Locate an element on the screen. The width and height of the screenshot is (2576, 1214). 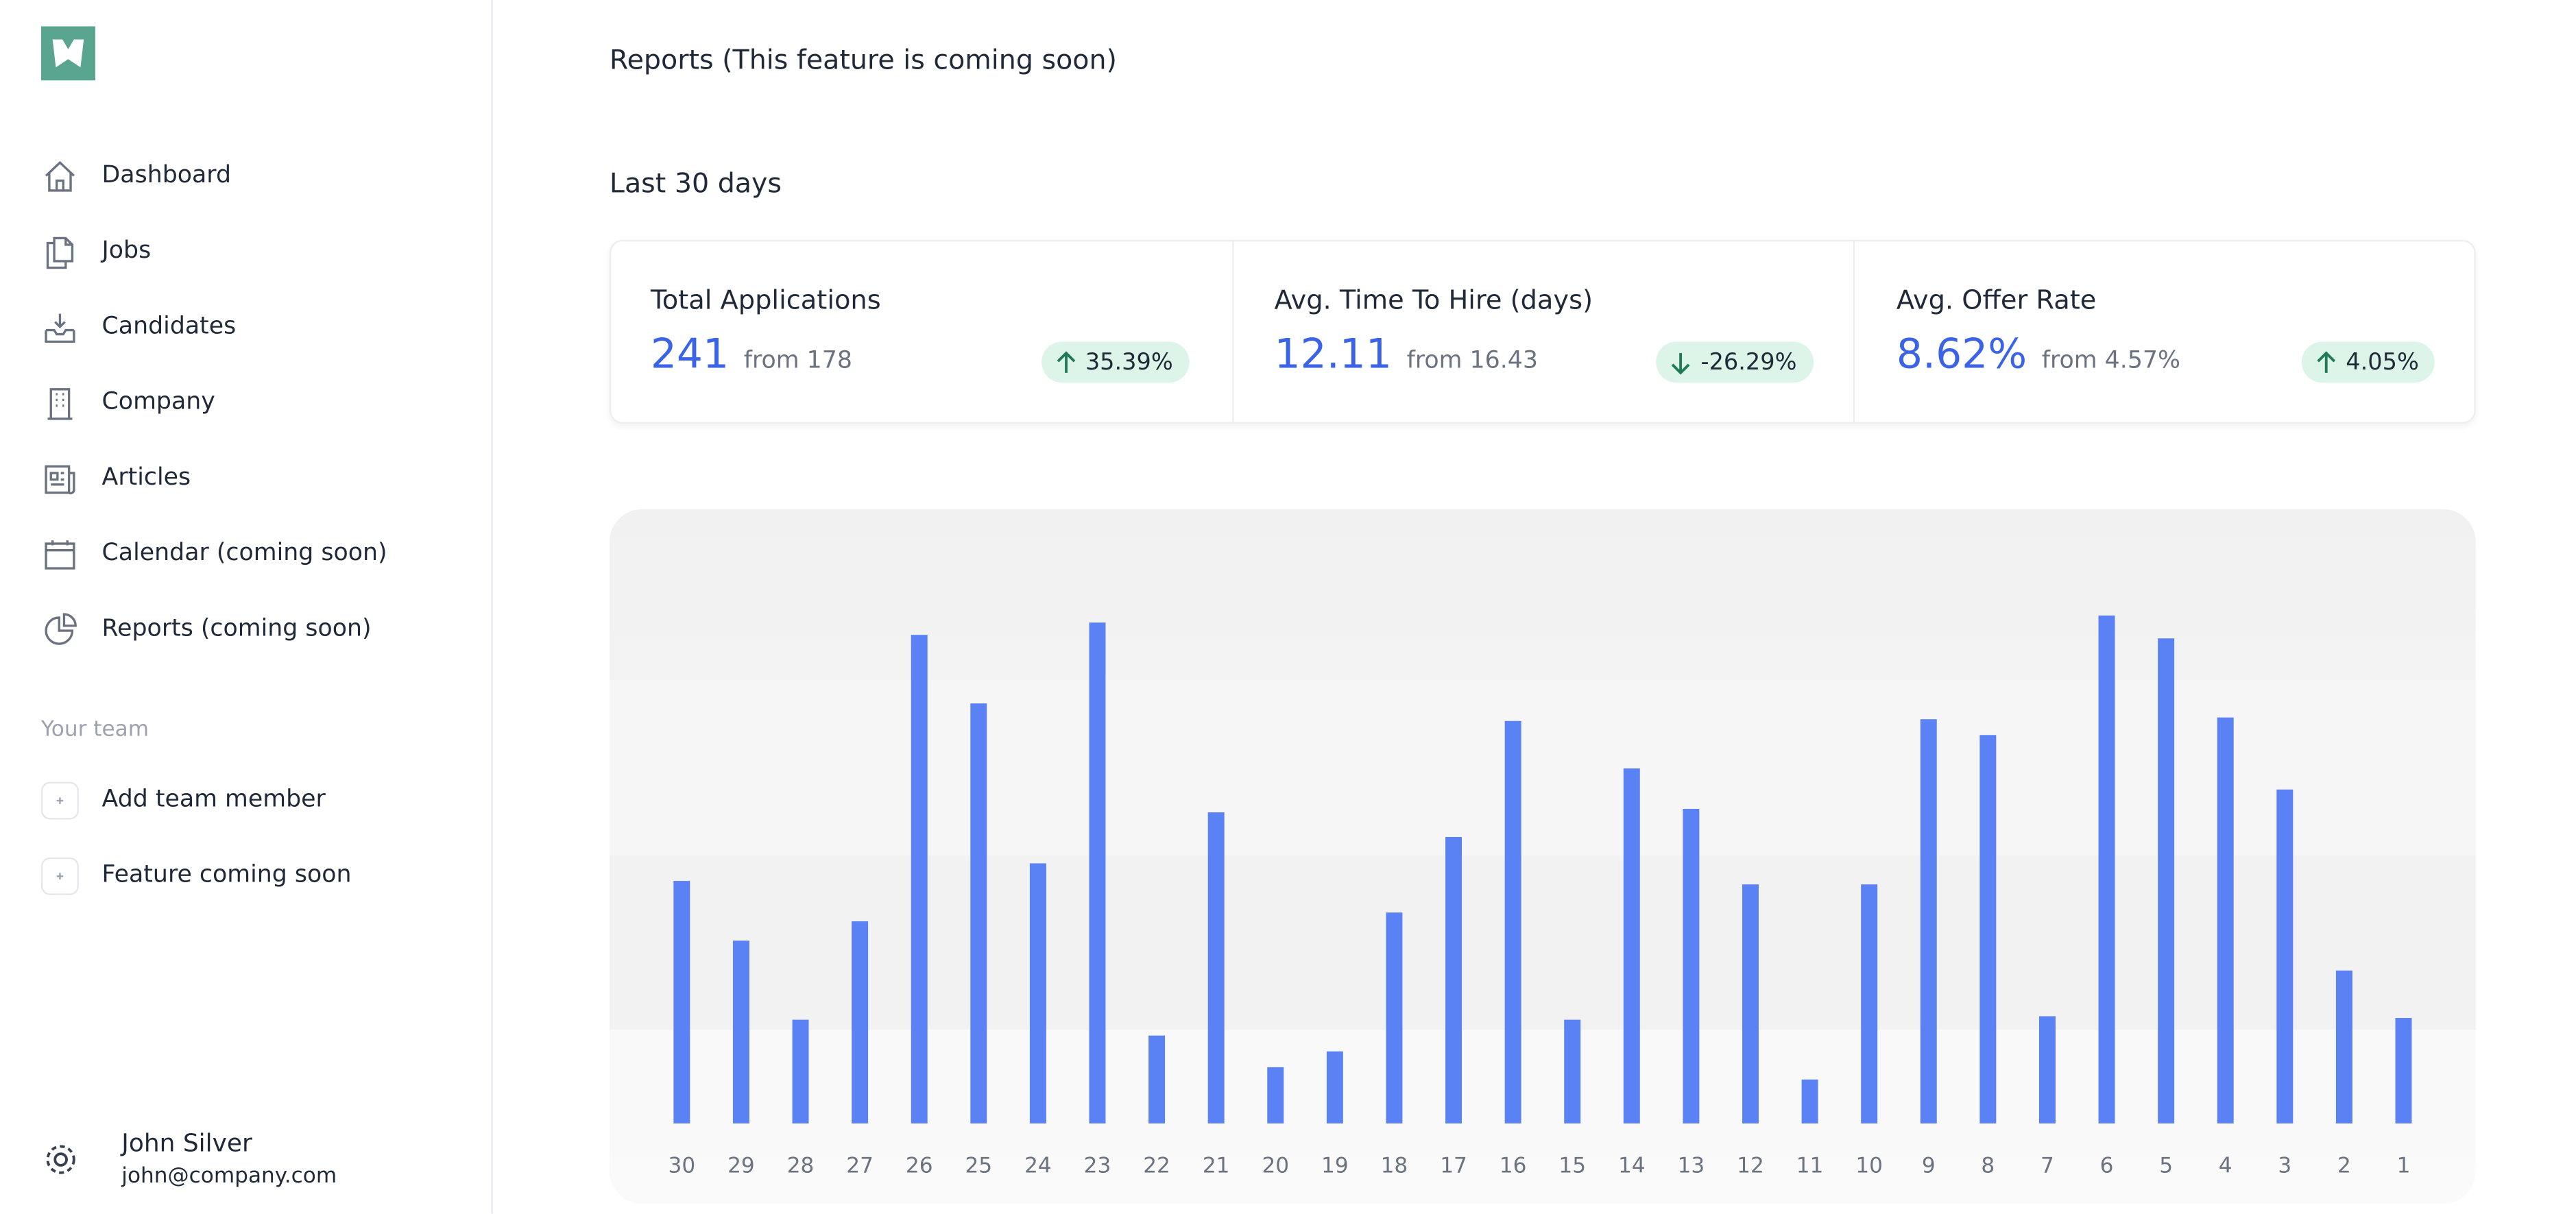
stat-card: Total Applications 241 from 178 35.39% is located at coordinates (921, 332).